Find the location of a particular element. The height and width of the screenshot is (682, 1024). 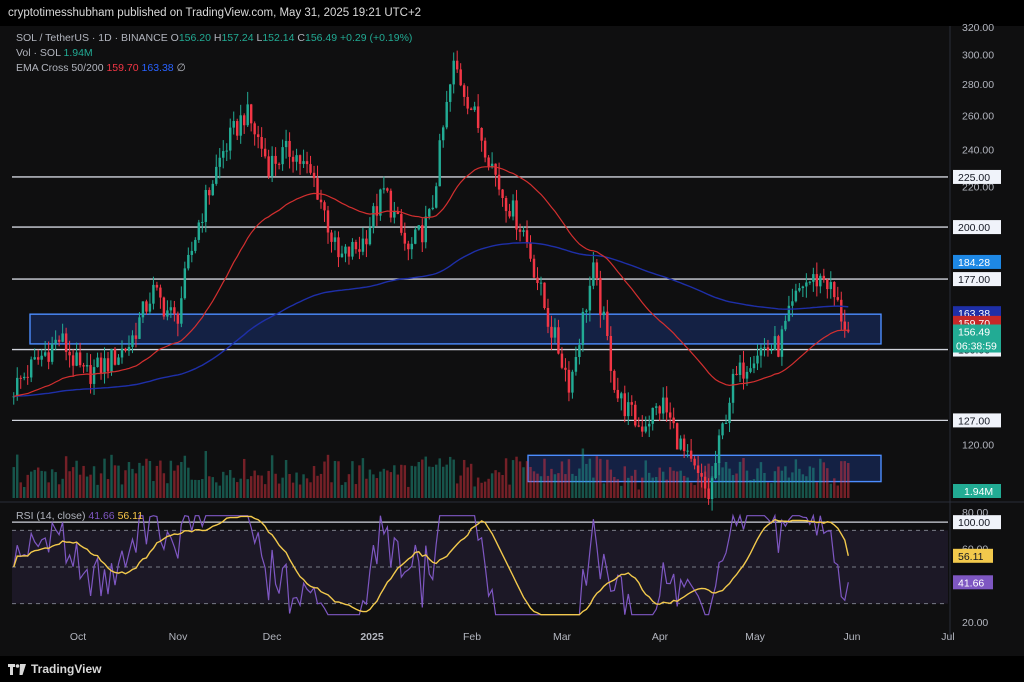

x-tick-label: Jul is located at coordinates (947, 637).